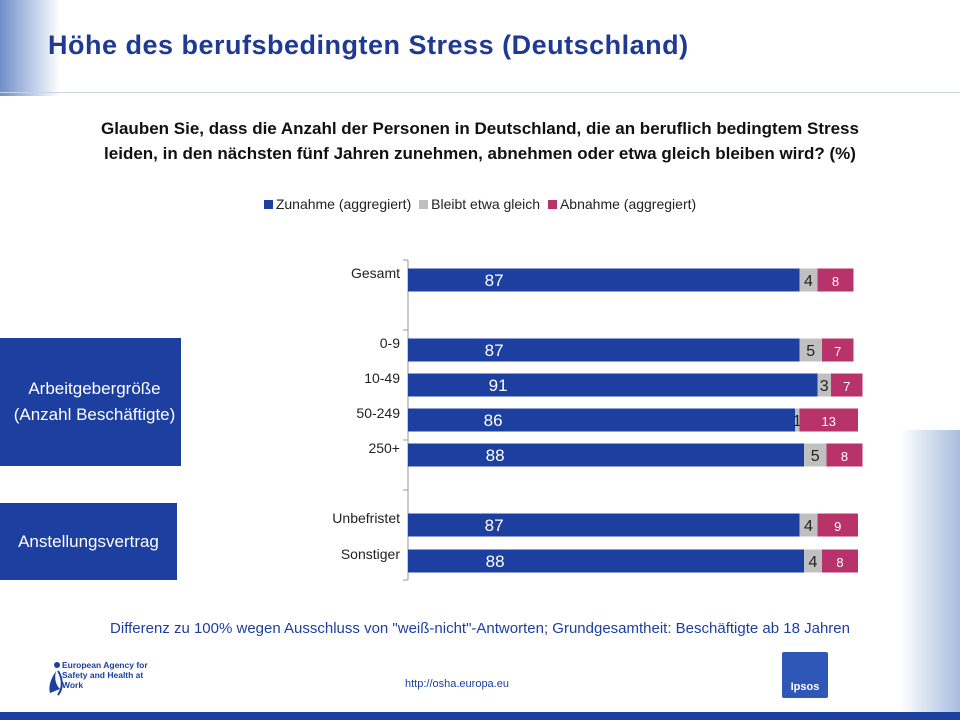 This screenshot has width=960, height=720. I want to click on legend-swatch-same, so click(424, 204).